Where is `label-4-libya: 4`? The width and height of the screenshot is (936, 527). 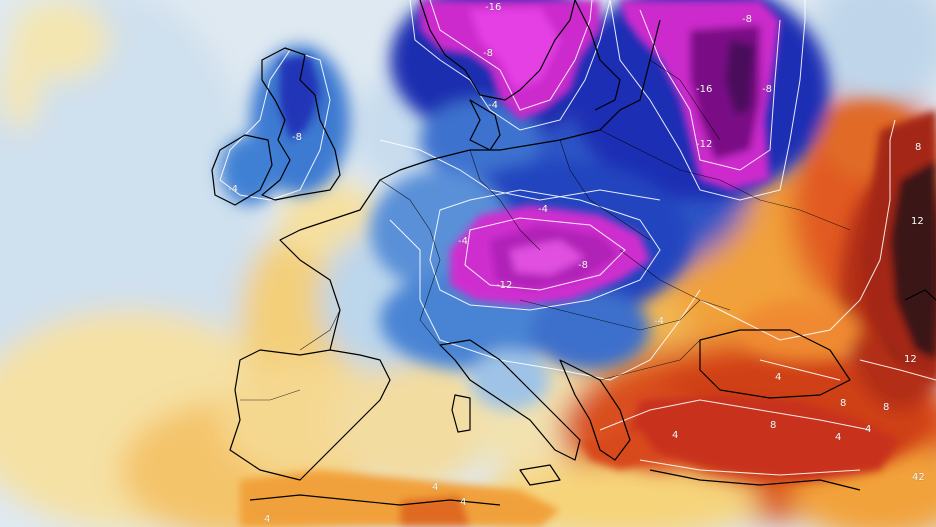
label-4-libya: 4 is located at coordinates (463, 502).